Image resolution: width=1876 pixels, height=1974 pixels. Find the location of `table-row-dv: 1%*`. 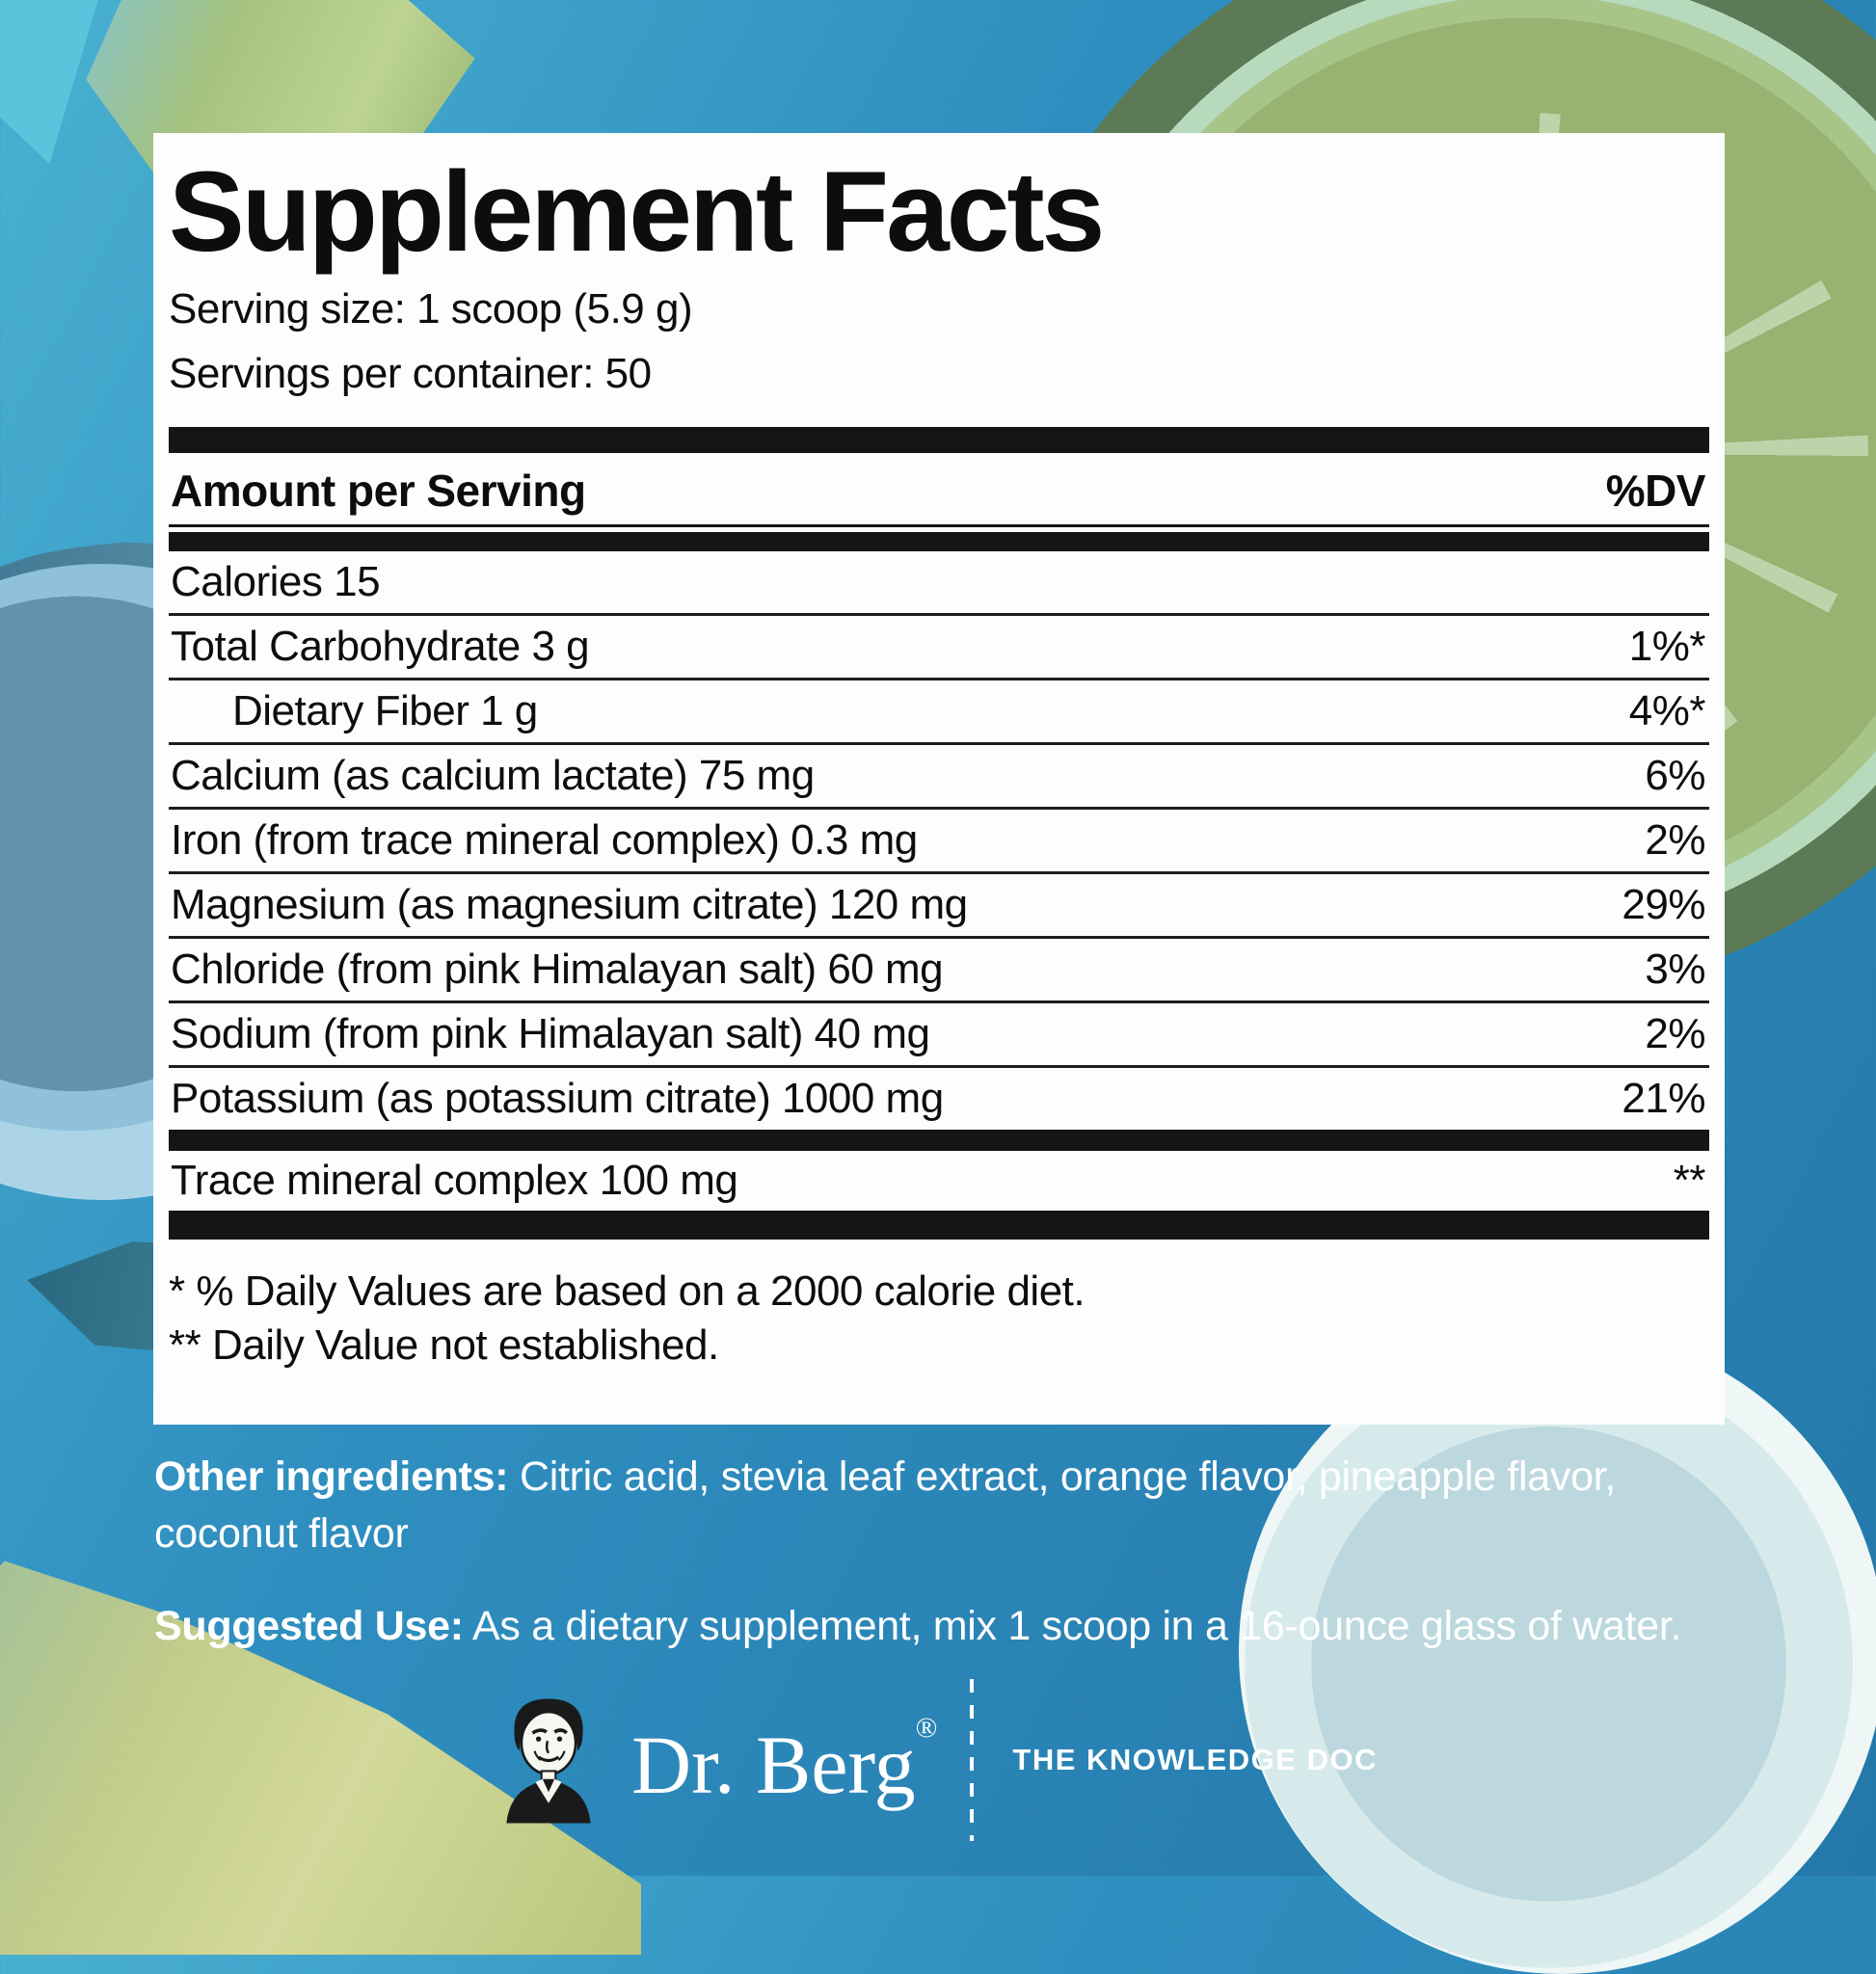

table-row-dv: 1%* is located at coordinates (1667, 647).